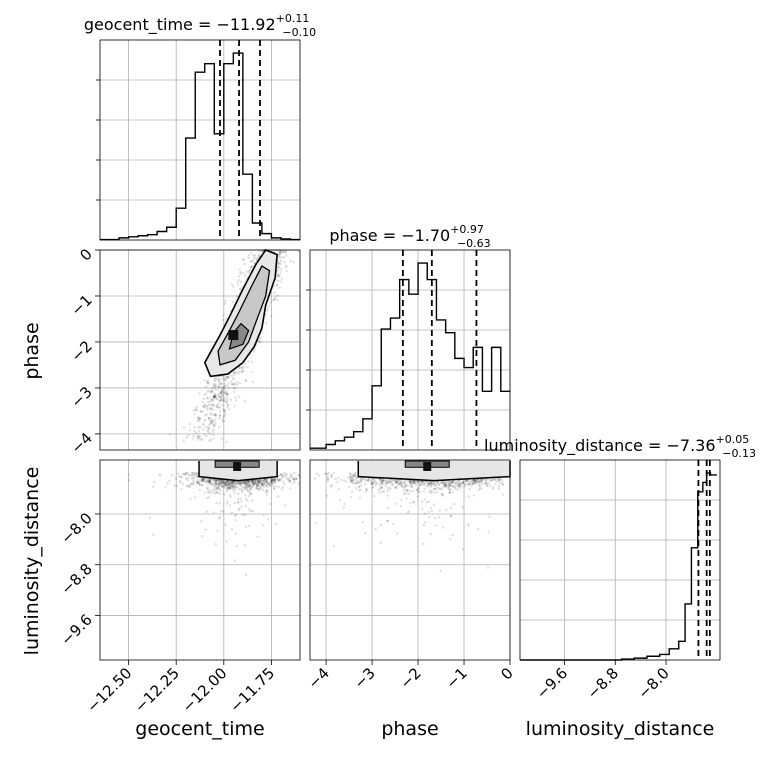  I want to click on title-phase-minus: −0.63, so click(474, 243).